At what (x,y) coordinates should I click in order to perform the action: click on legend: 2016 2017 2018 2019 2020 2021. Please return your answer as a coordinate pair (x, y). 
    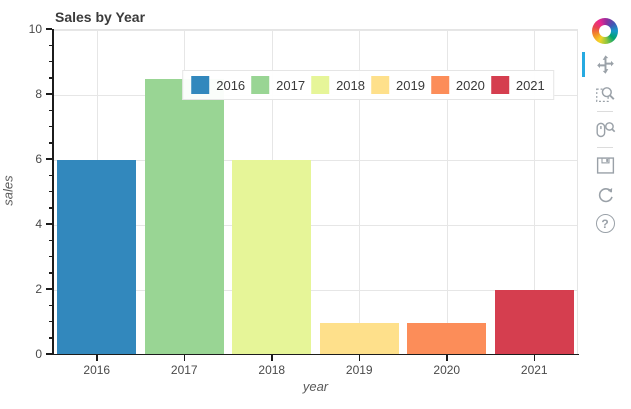
    Looking at the image, I should click on (368, 85).